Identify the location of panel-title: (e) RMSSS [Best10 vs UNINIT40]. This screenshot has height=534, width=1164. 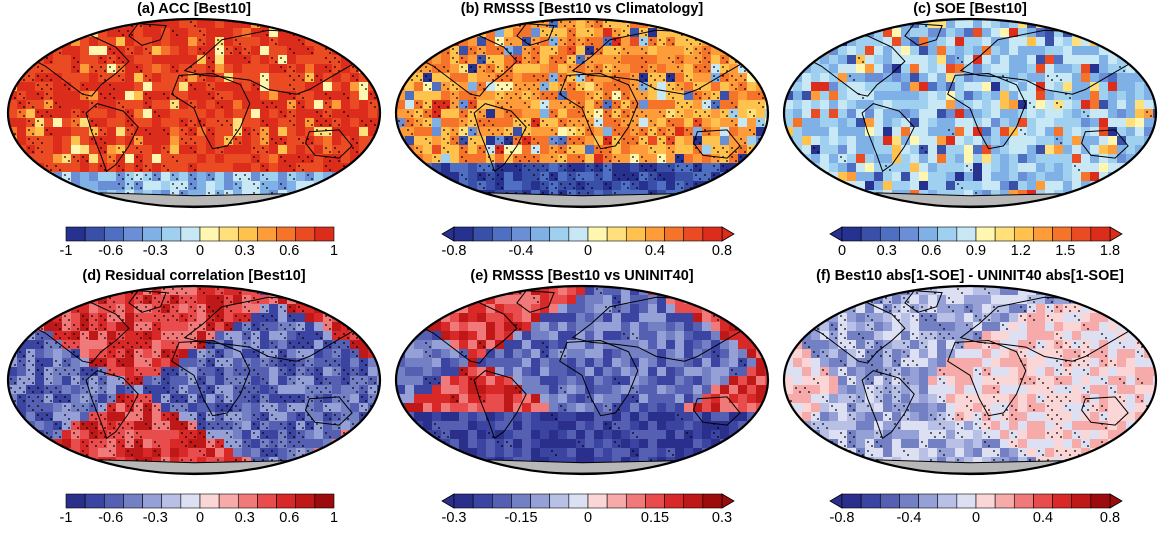
(582, 276).